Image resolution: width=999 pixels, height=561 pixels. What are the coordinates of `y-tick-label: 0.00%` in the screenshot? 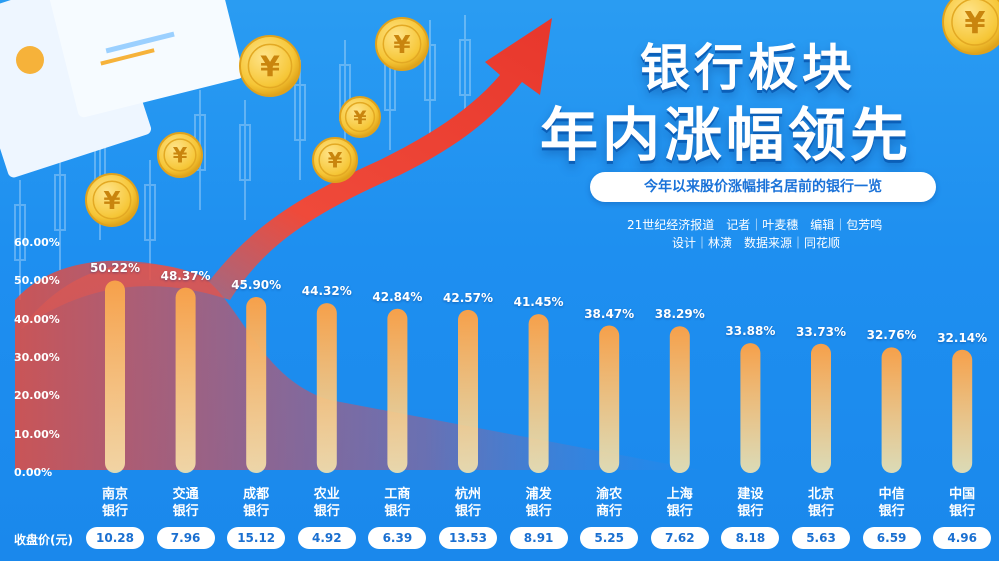 It's located at (33, 472).